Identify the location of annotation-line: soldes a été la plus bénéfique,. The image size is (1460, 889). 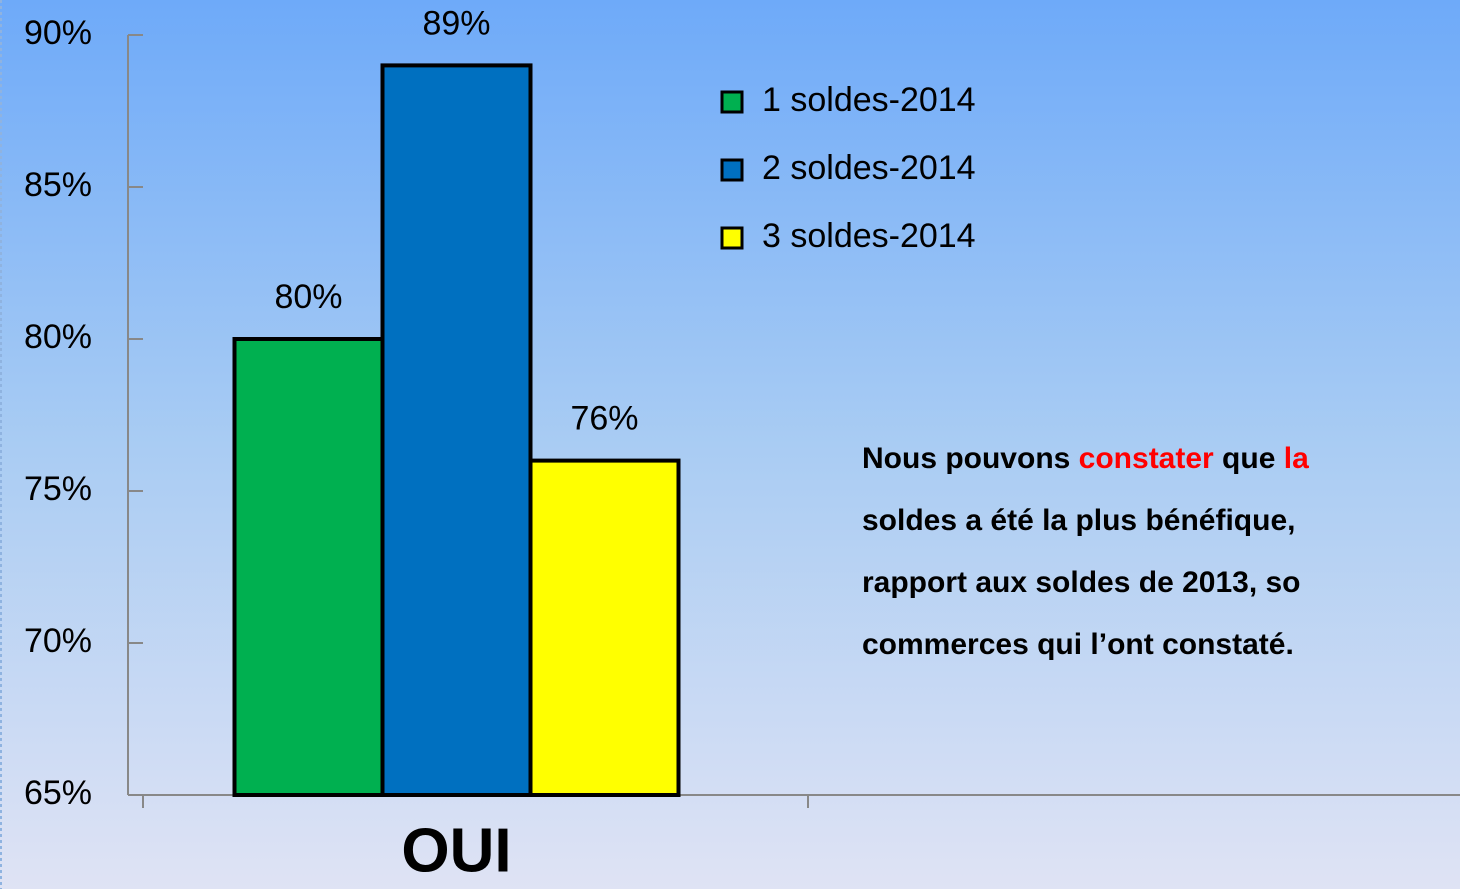
(1078, 520).